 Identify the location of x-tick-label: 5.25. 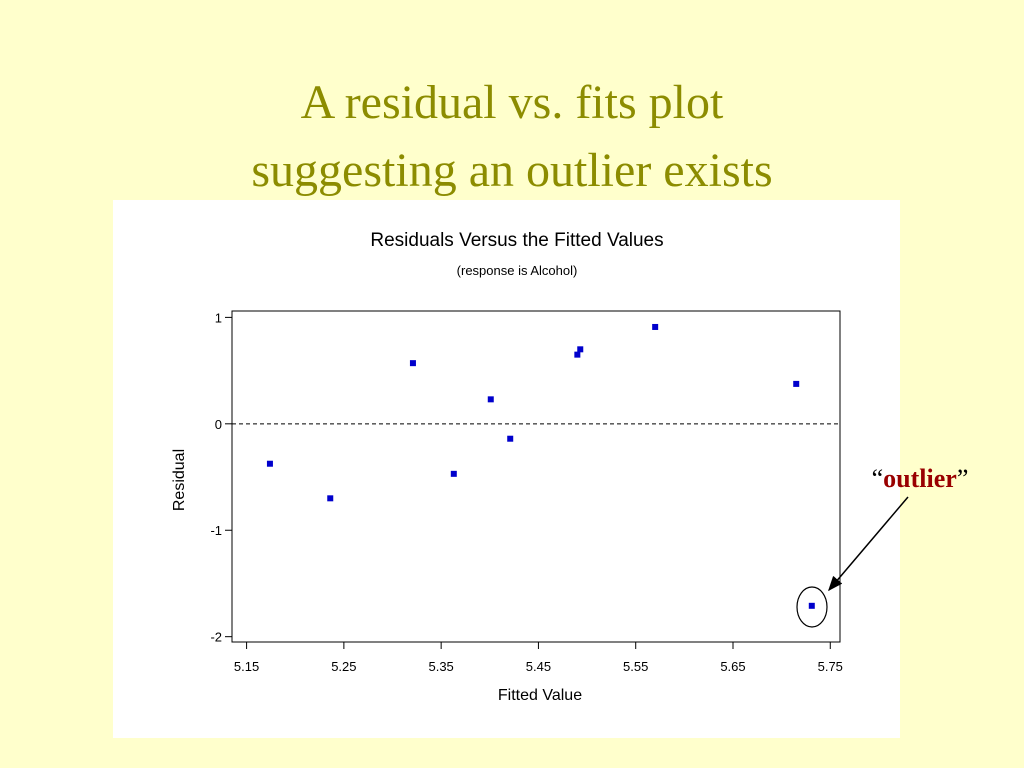
(343, 666).